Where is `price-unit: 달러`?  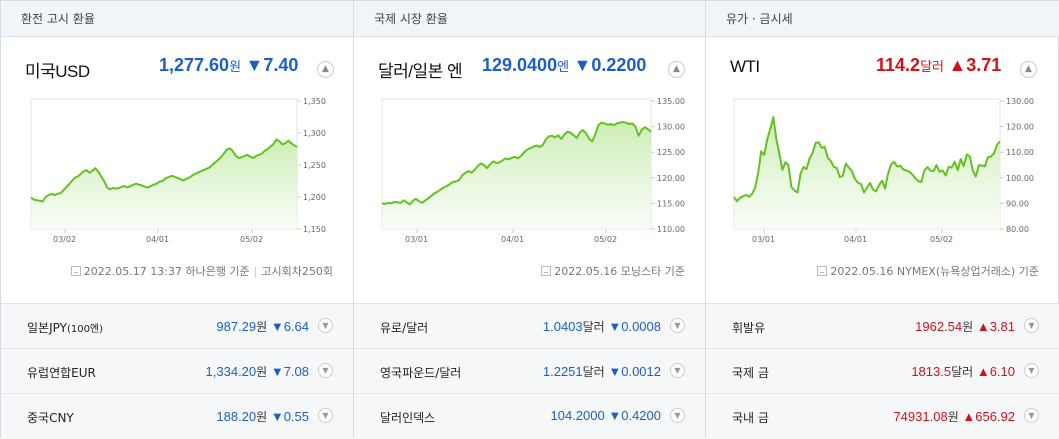 price-unit: 달러 is located at coordinates (932, 66).